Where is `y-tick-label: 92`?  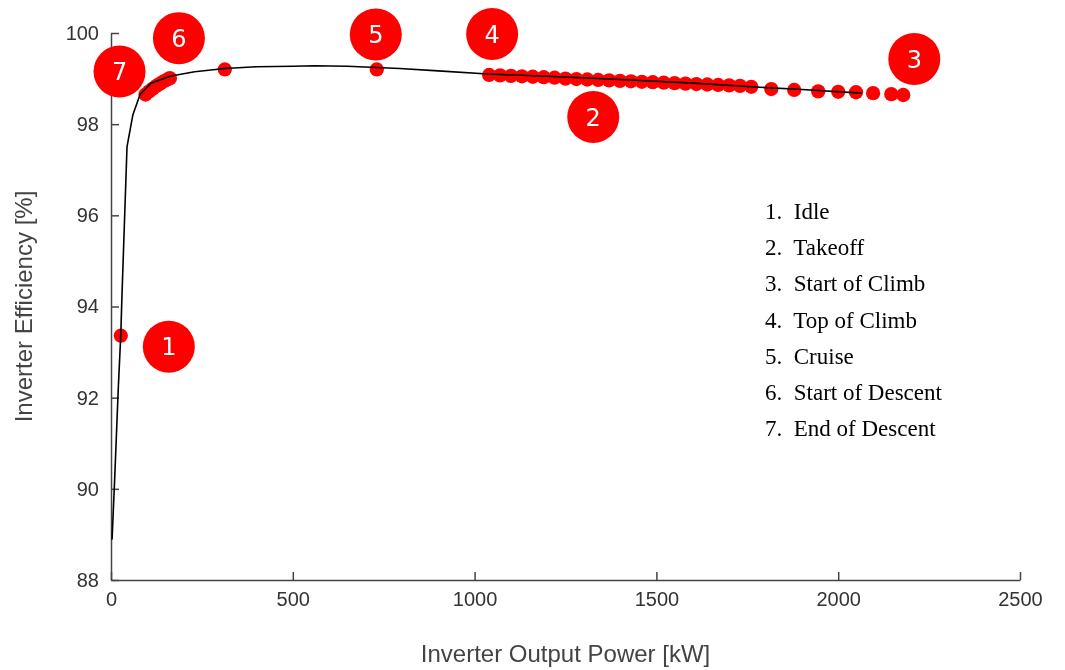
y-tick-label: 92 is located at coordinates (87, 397).